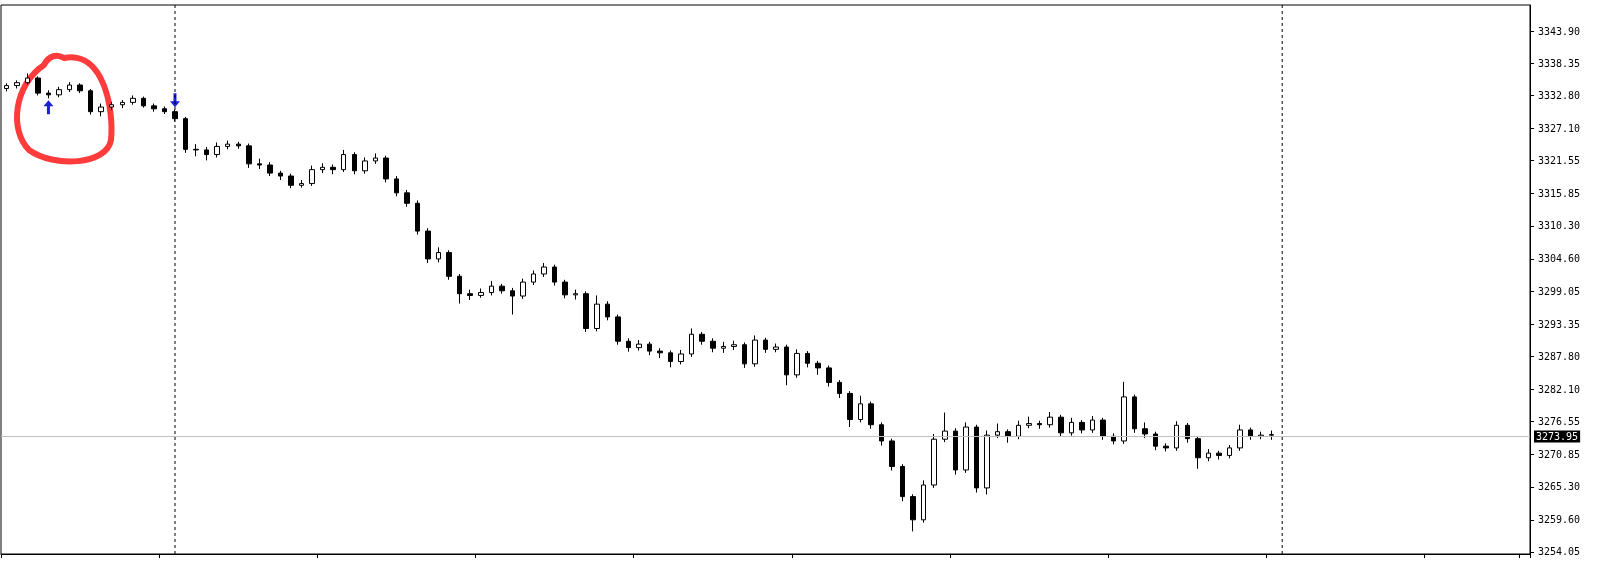  Describe the element at coordinates (1559, 356) in the screenshot. I see `y-tick-label: 3287.80` at that location.